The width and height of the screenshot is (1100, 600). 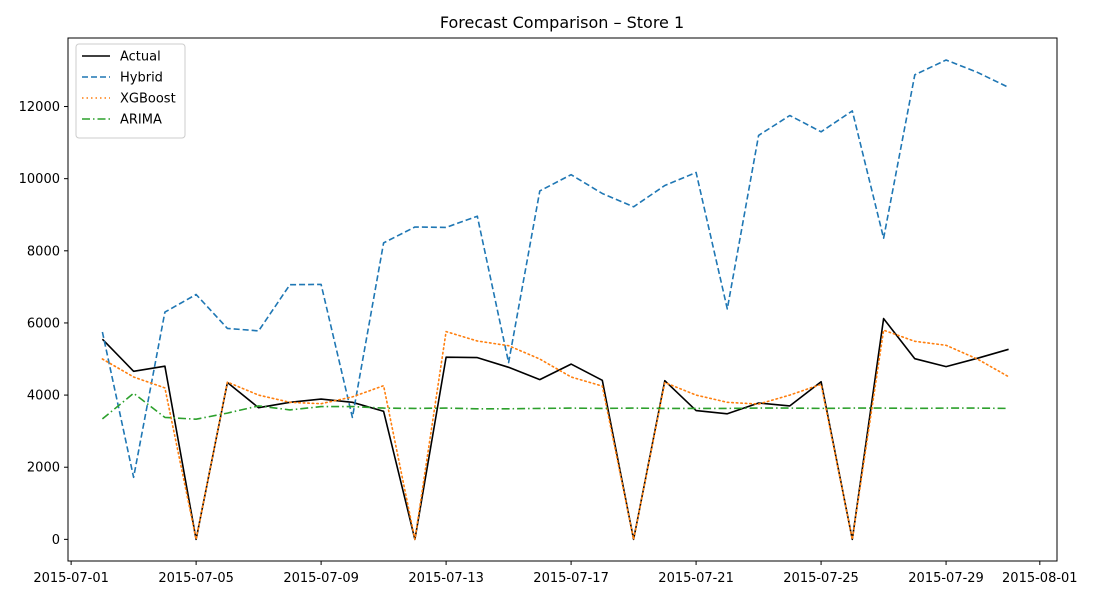 I want to click on x-tick-label: 2015-07-13, so click(x=446, y=578).